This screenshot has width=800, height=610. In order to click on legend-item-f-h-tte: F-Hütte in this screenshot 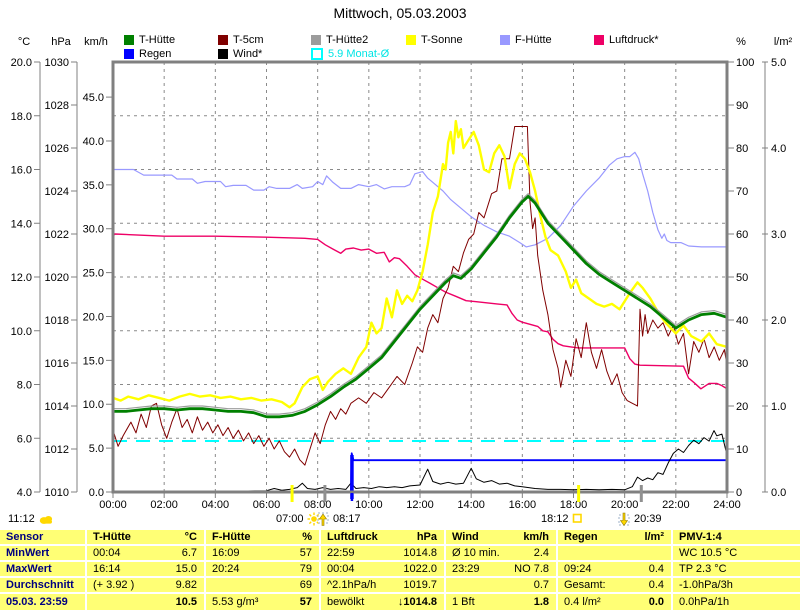, I will do `click(526, 40)`.